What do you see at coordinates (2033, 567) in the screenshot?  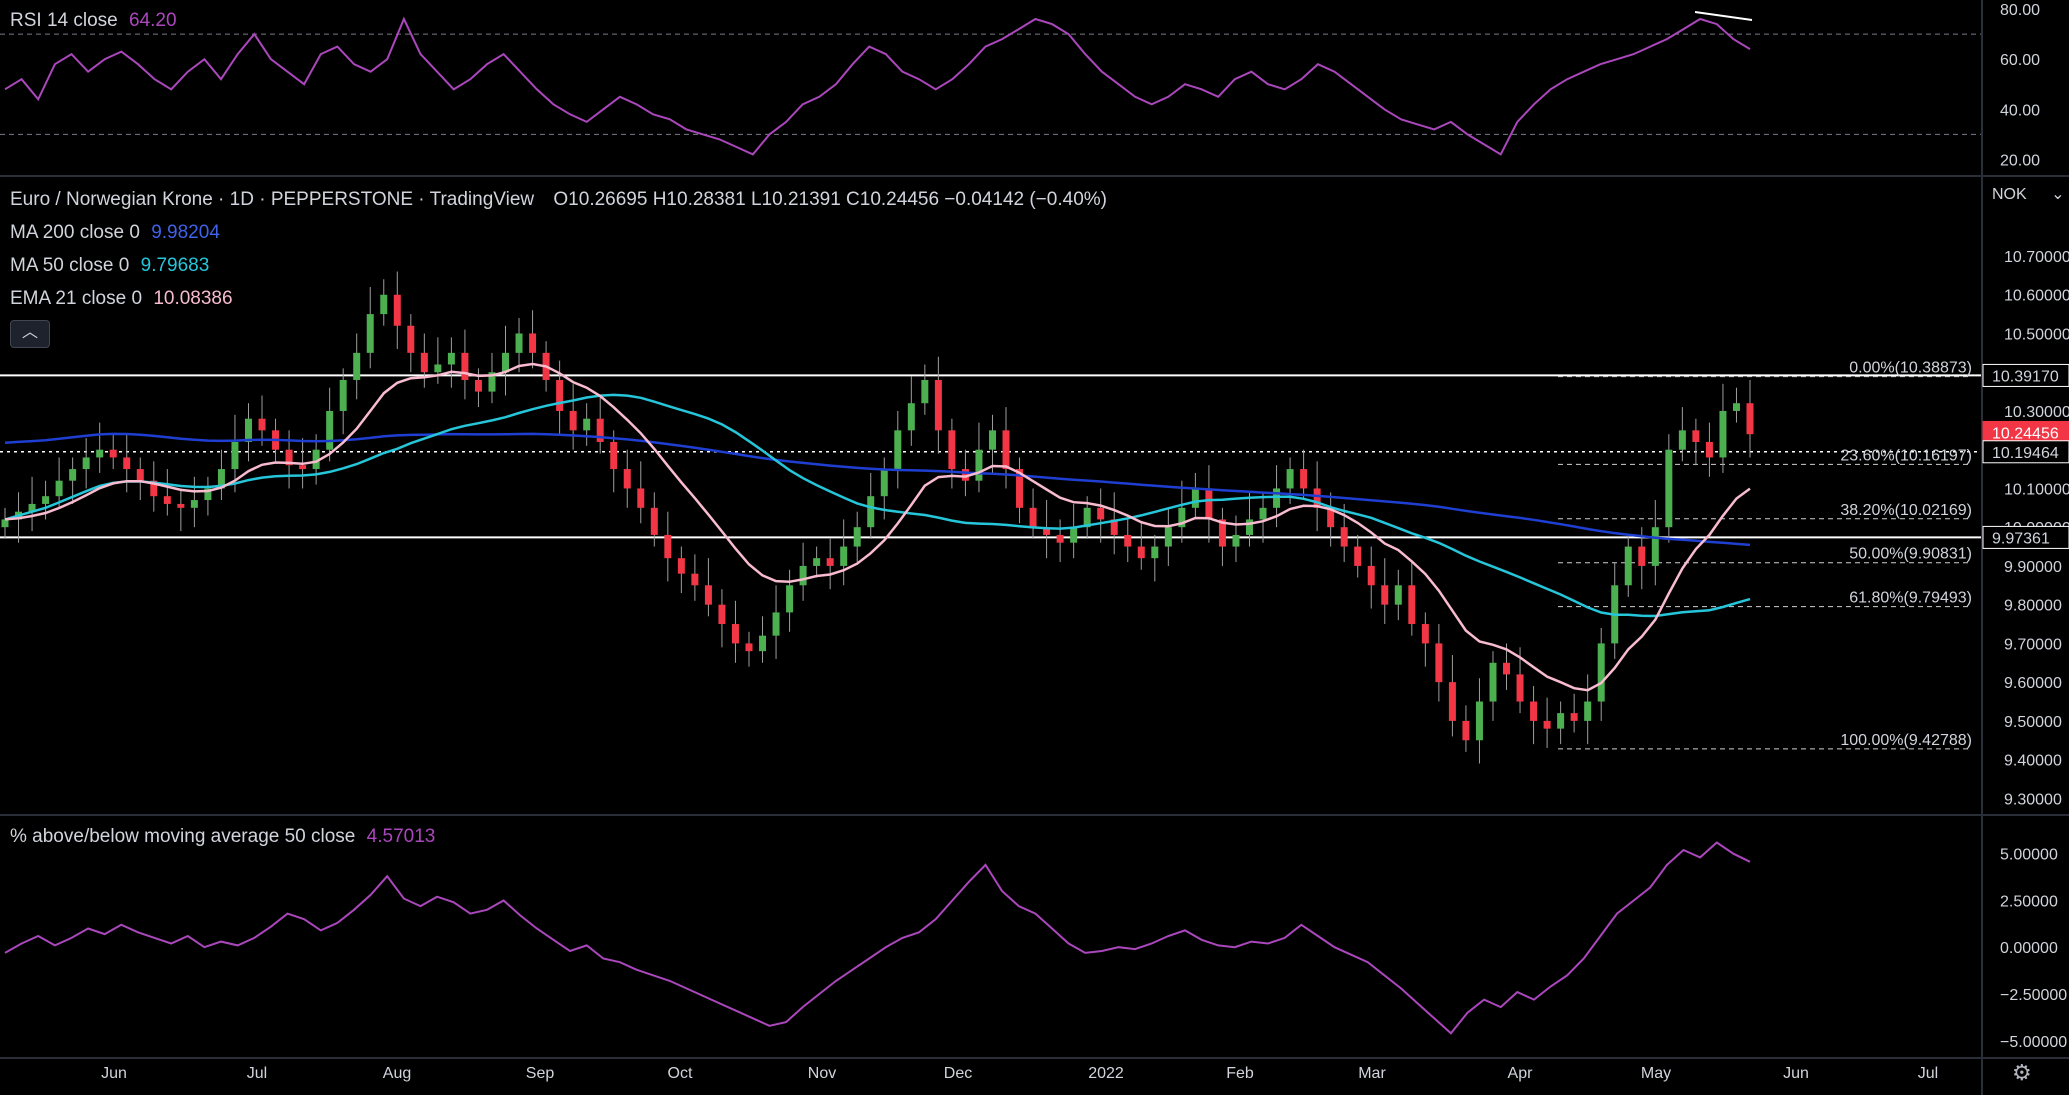 I see `price-y-tick-label: 9.90000` at bounding box center [2033, 567].